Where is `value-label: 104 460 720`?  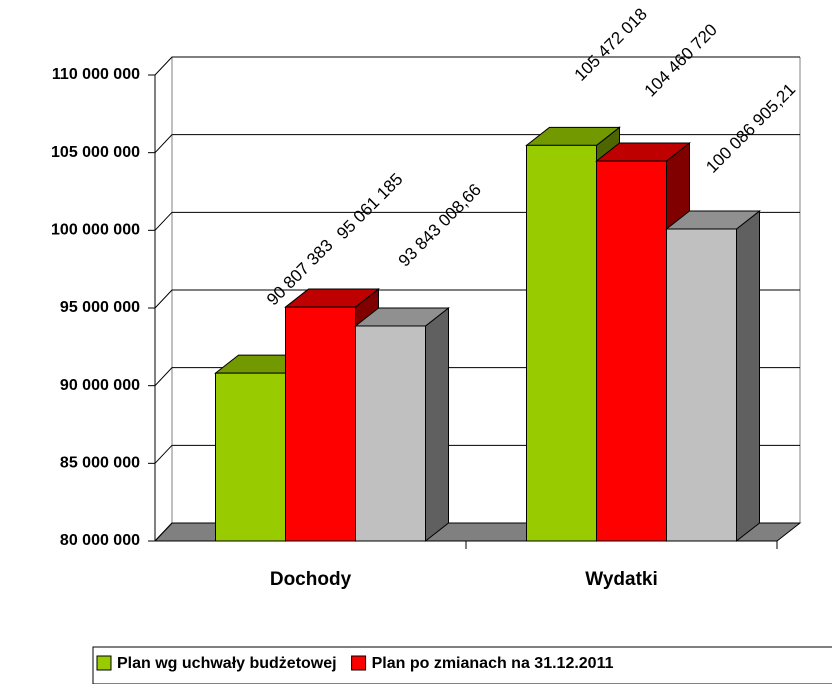 value-label: 104 460 720 is located at coordinates (681, 60).